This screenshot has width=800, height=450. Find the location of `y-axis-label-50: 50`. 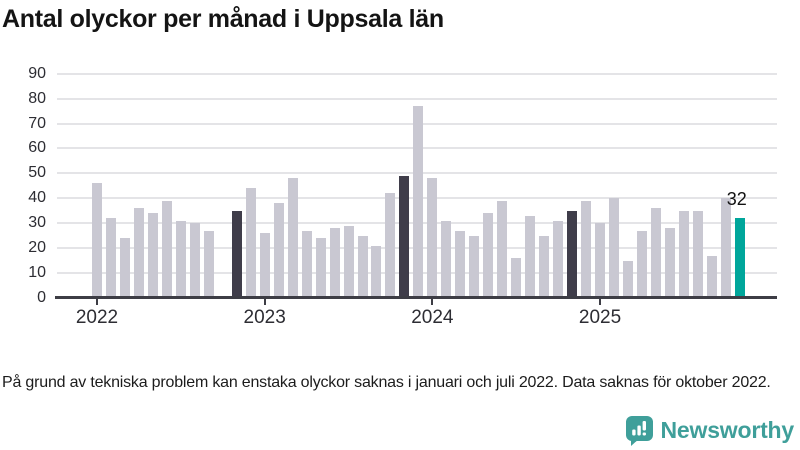

y-axis-label-50: 50 is located at coordinates (37, 173).